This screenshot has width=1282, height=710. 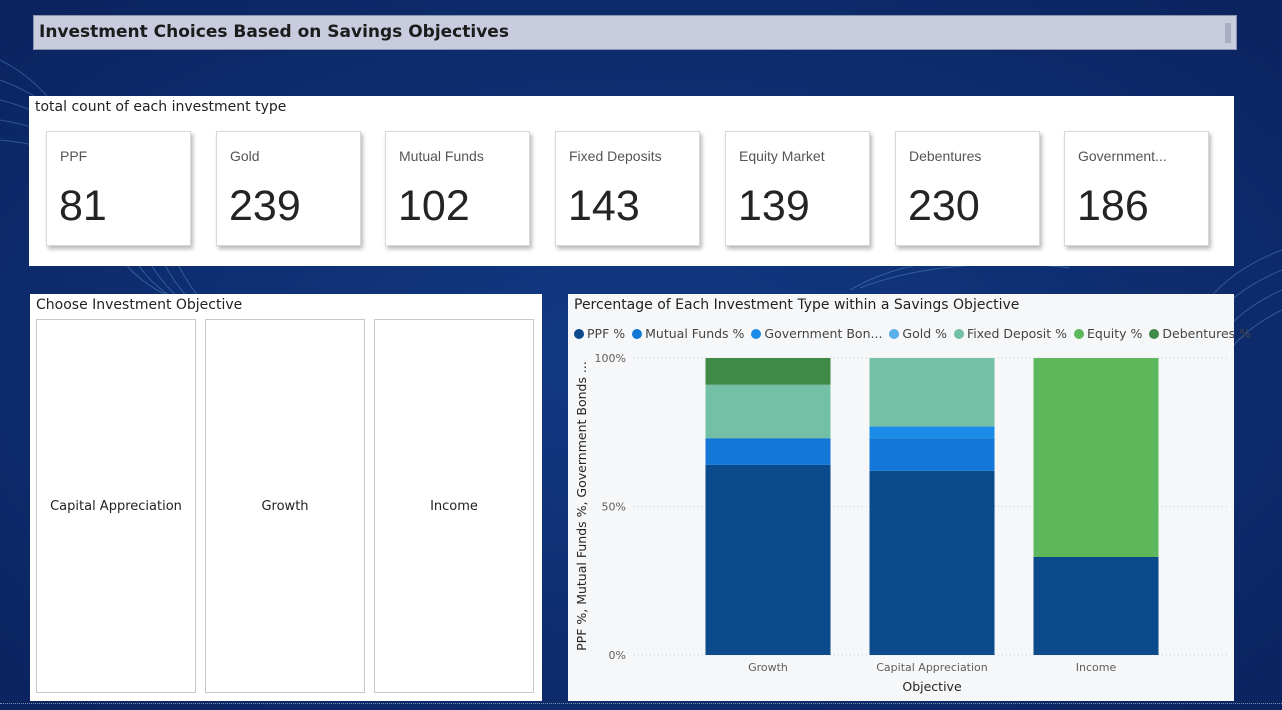 I want to click on legend-item: Equity %, so click(x=1108, y=333).